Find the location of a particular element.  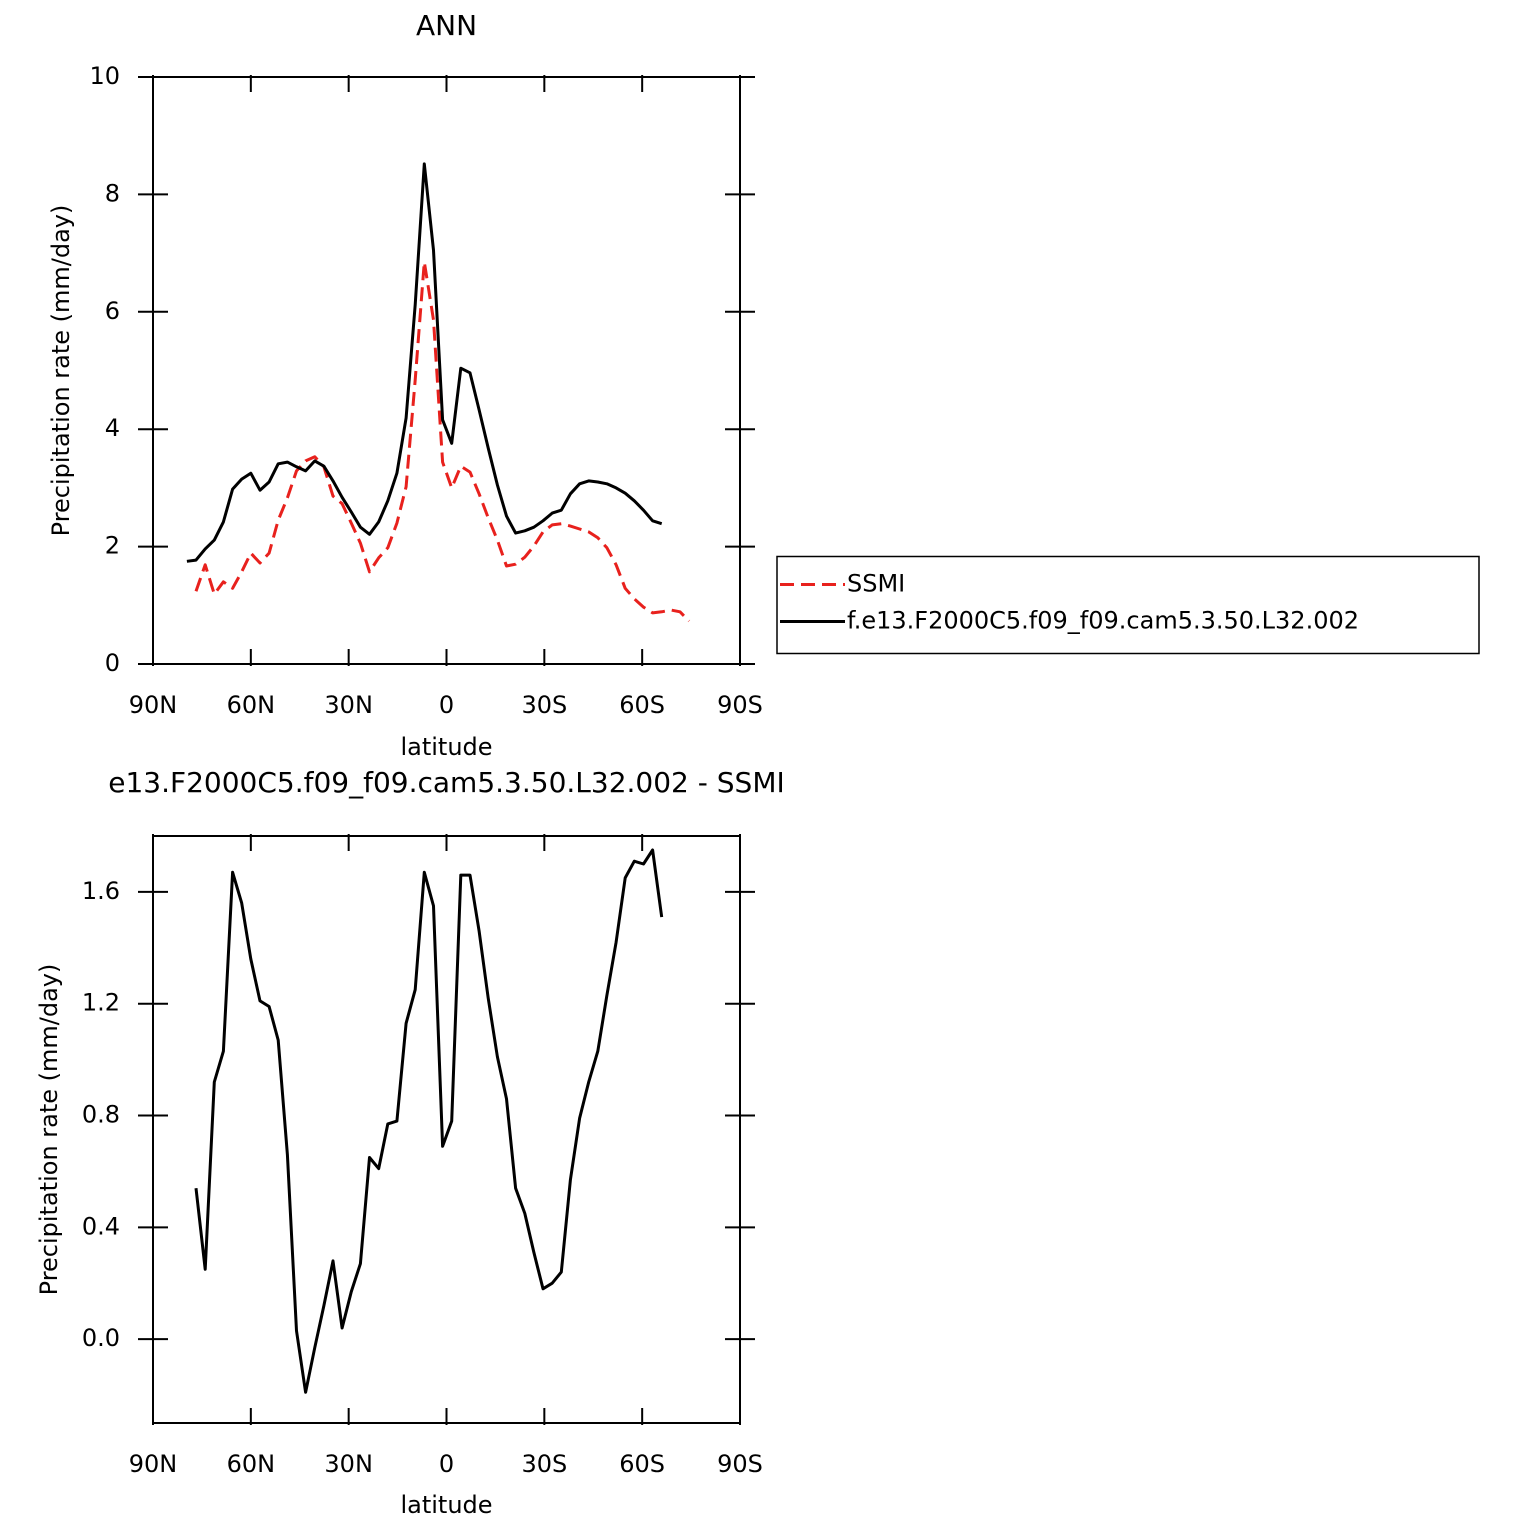

y-tick-label: 10 is located at coordinates (104, 76).